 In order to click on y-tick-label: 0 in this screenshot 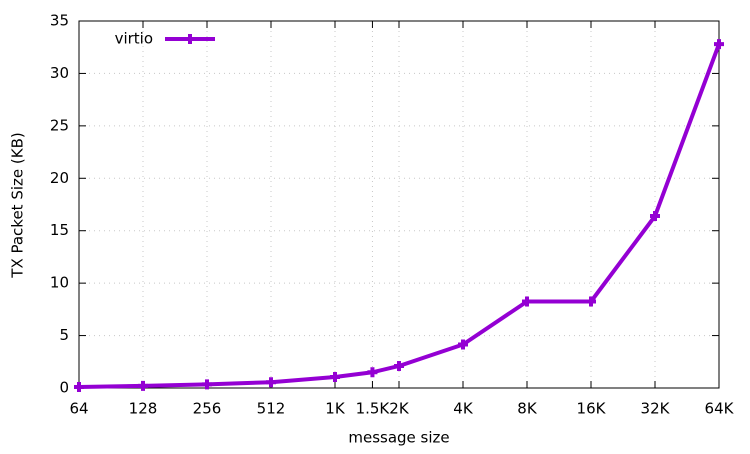, I will do `click(64, 388)`.